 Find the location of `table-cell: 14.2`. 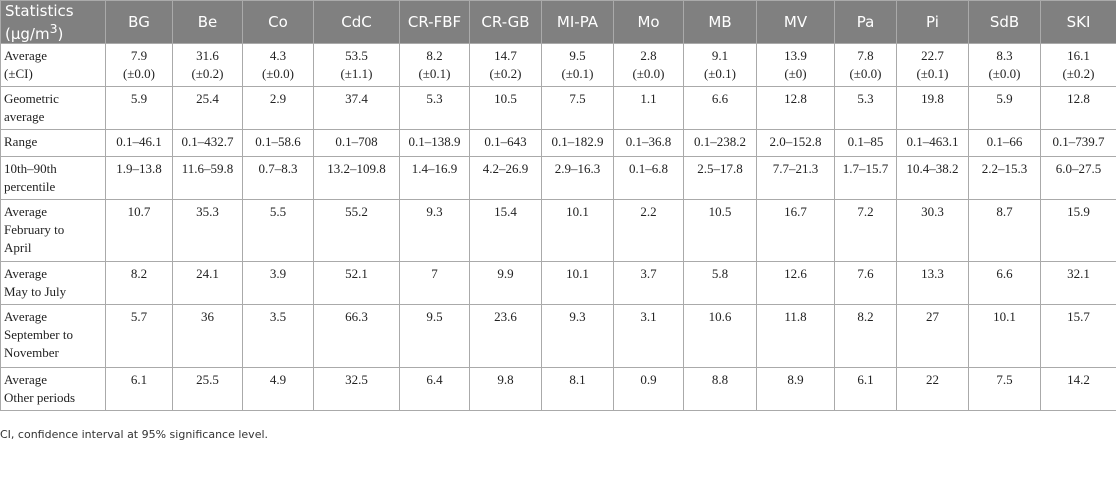

table-cell: 14.2 is located at coordinates (1078, 389).